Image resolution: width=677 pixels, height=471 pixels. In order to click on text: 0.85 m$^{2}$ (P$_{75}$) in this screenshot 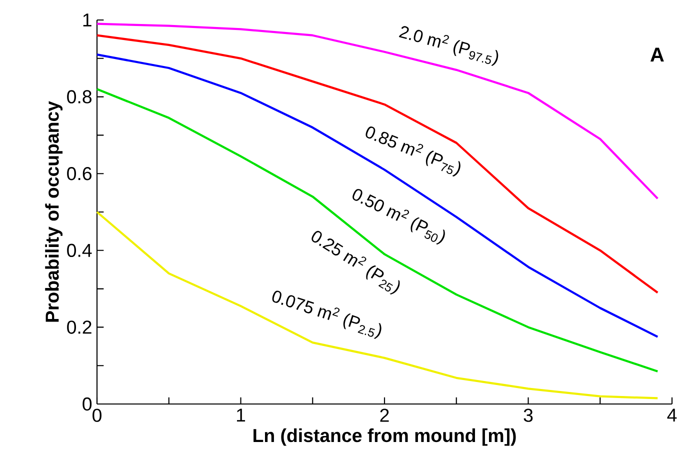, I will do `click(413, 151)`.